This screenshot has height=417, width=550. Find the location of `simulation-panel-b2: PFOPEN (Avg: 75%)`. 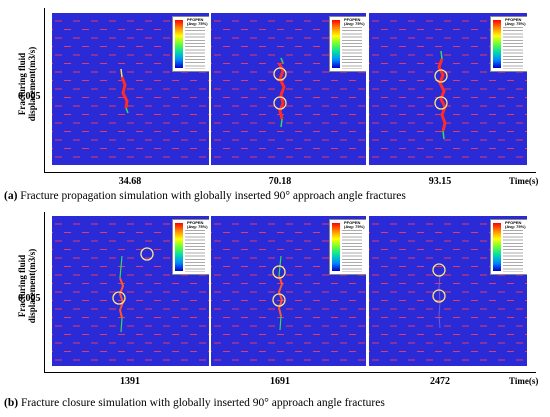

simulation-panel-b2: PFOPEN (Avg: 75%) is located at coordinates (288, 291).